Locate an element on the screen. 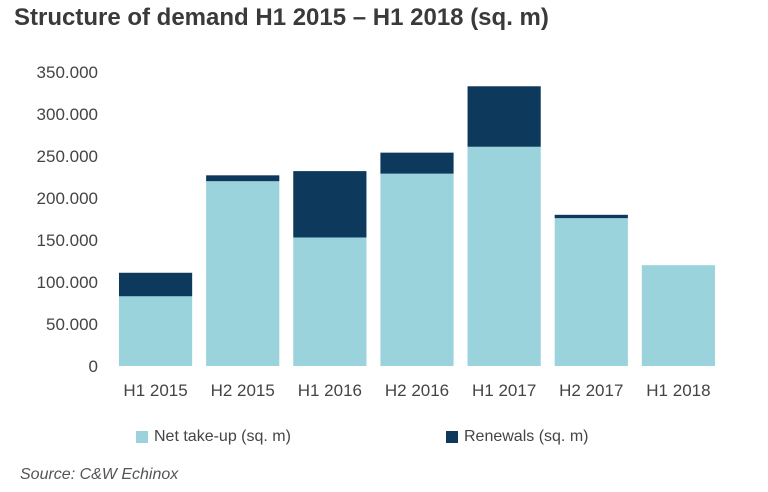 This screenshot has width=768, height=492. y-tick-label: 100.000 is located at coordinates (67, 282).